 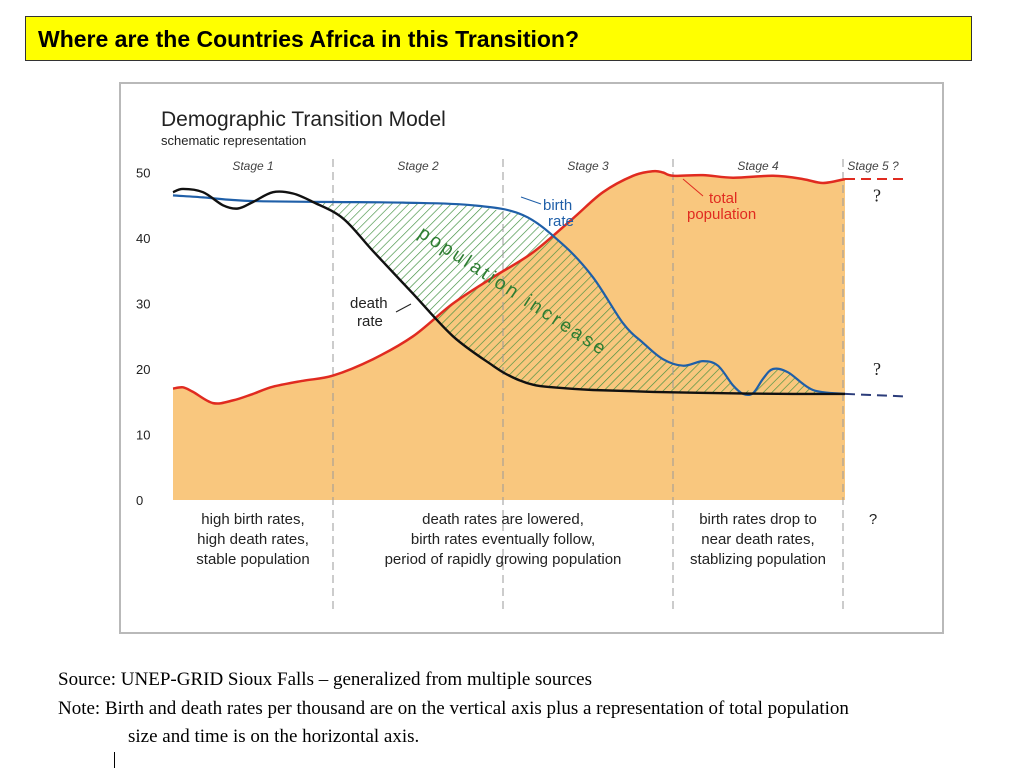 I want to click on stage-description: stable population, so click(x=252, y=559).